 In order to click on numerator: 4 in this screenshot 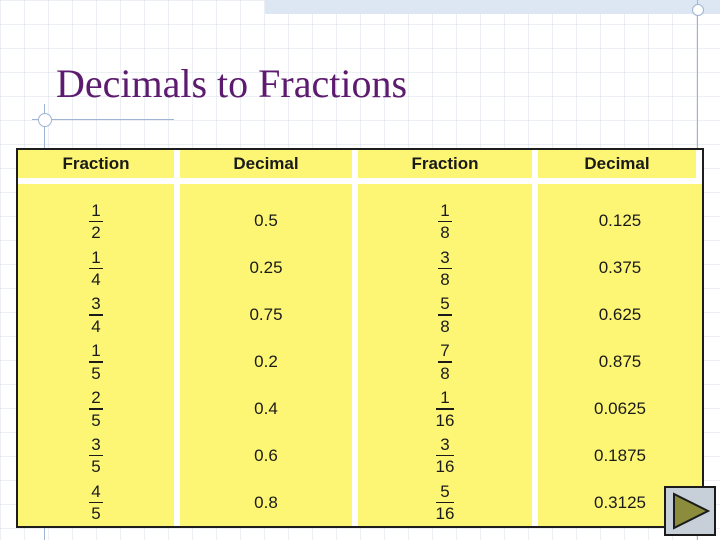, I will do `click(96, 491)`.